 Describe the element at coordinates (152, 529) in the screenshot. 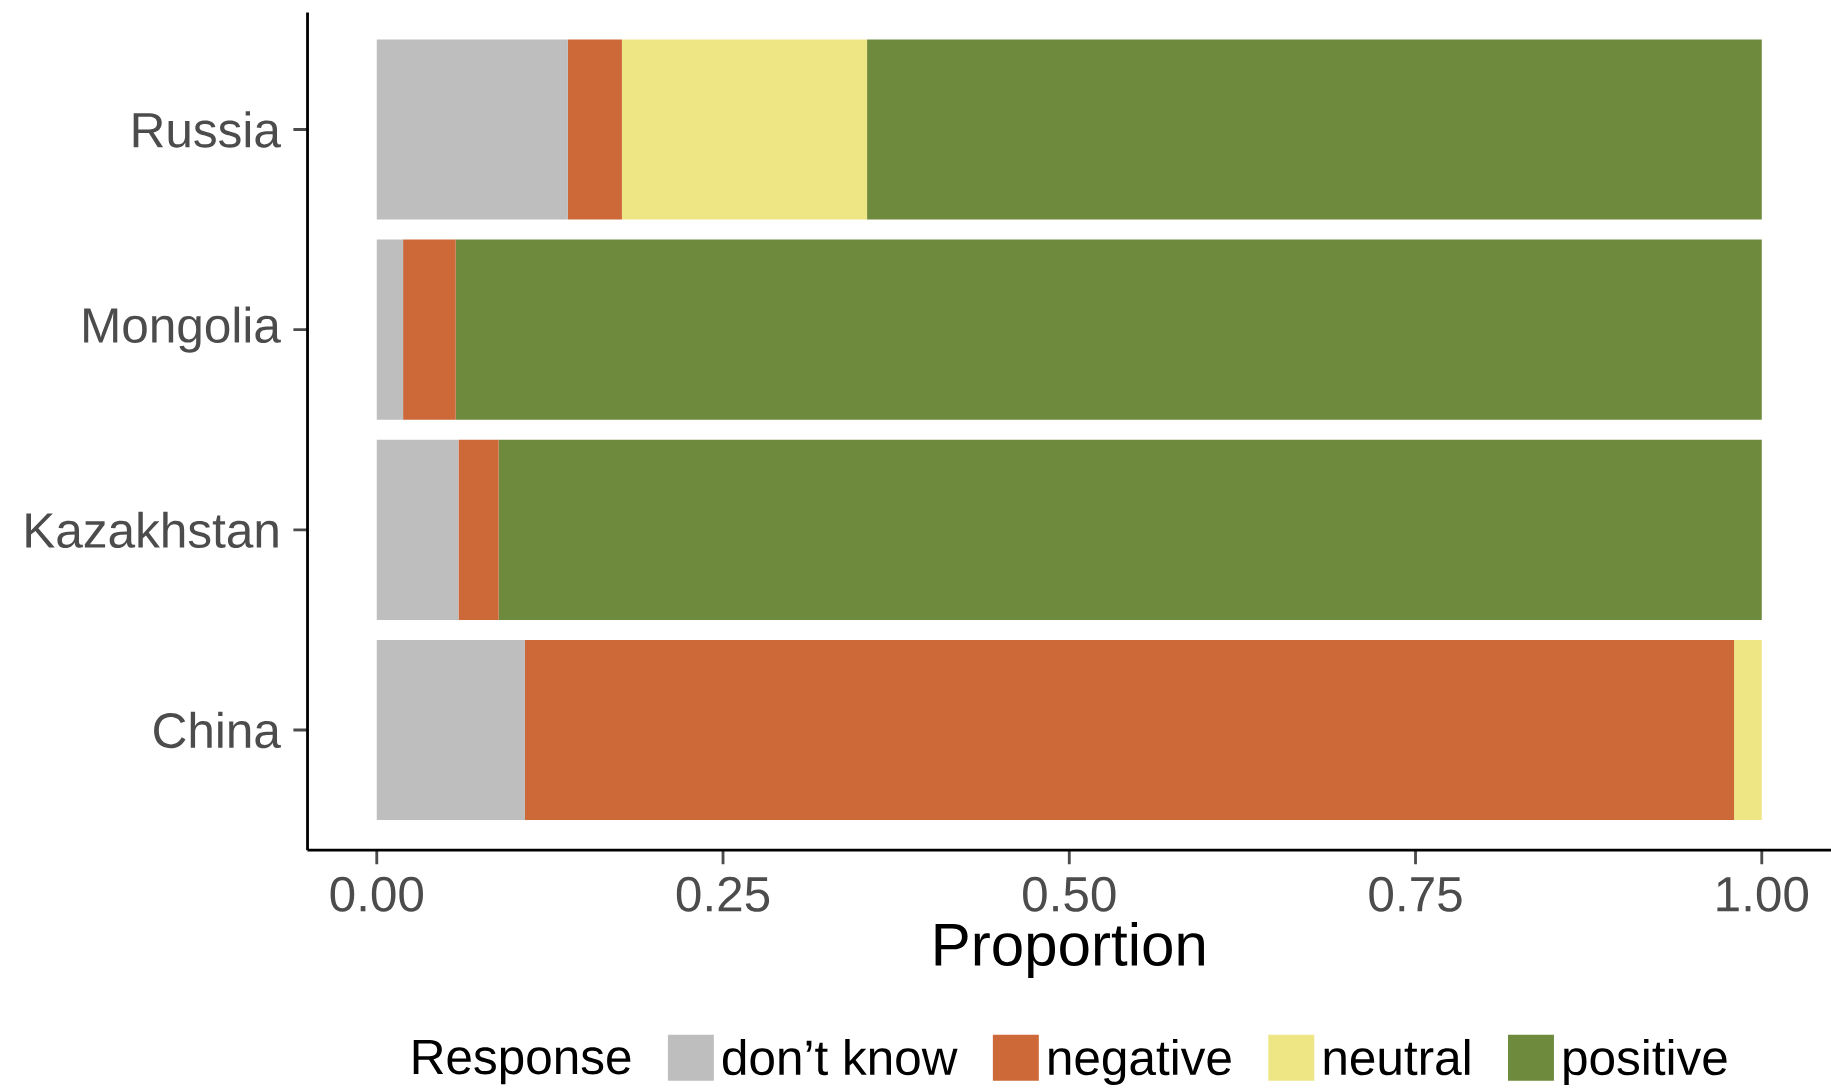

I see `y-tick-label: Kazakhstan` at that location.